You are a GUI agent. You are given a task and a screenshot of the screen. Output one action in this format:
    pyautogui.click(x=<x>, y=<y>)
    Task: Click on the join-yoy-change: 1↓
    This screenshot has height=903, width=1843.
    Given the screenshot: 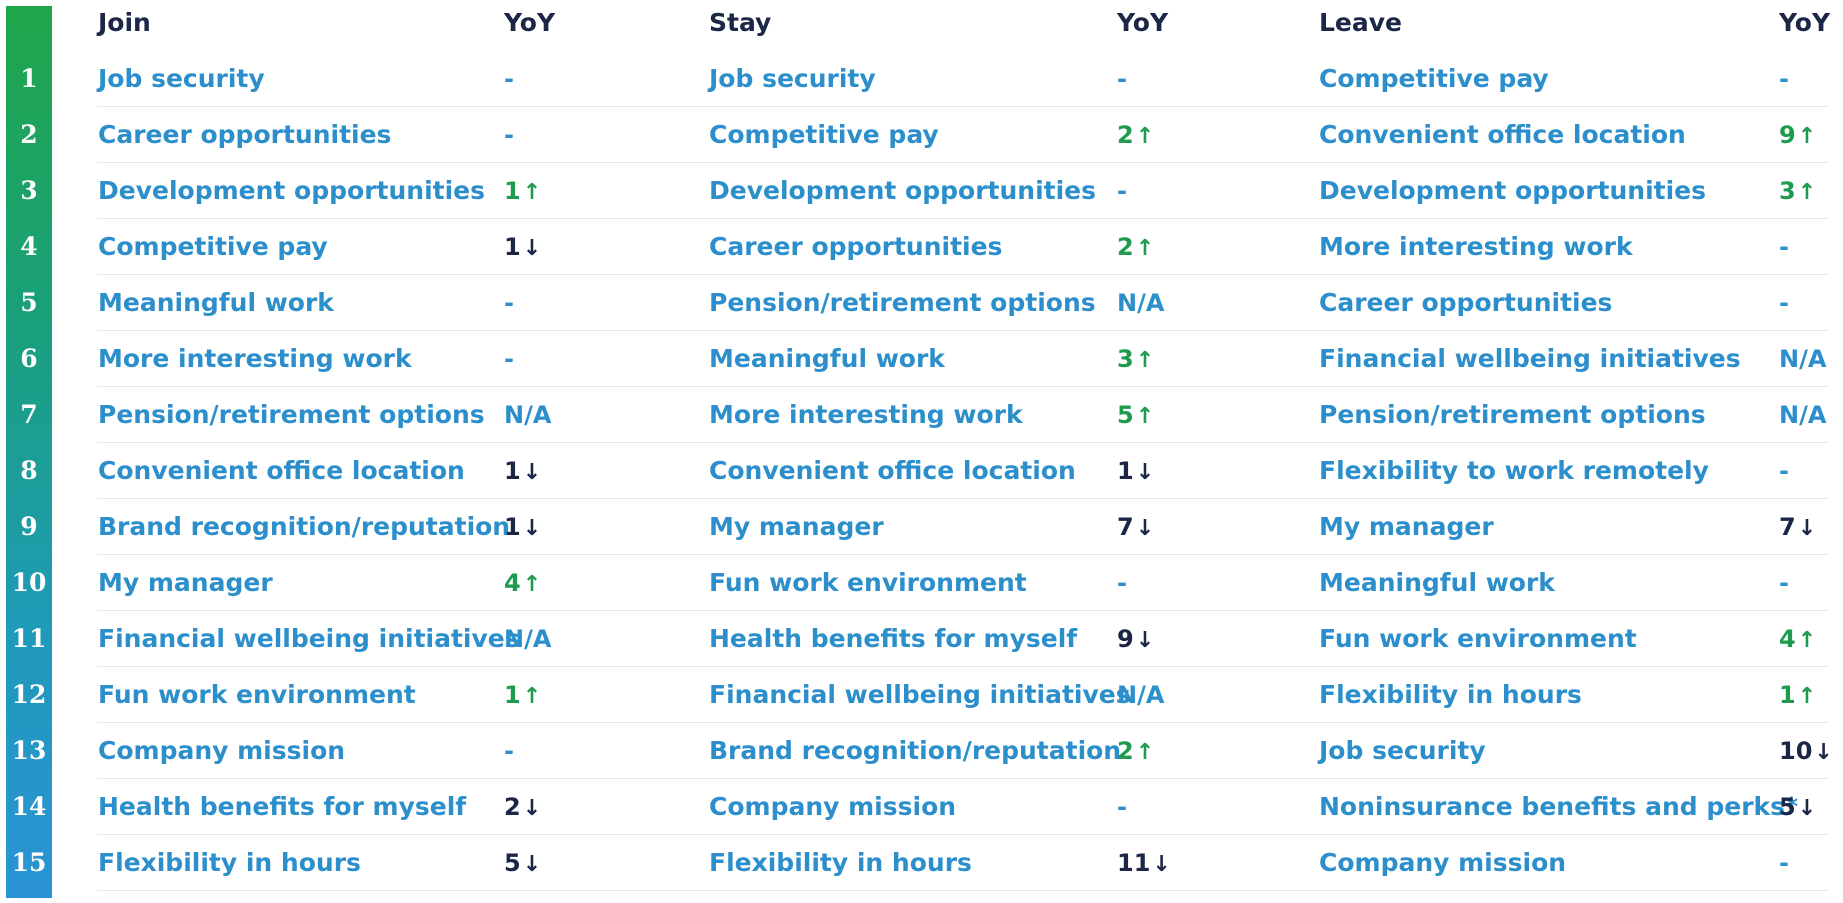 What is the action you would take?
    pyautogui.click(x=522, y=247)
    